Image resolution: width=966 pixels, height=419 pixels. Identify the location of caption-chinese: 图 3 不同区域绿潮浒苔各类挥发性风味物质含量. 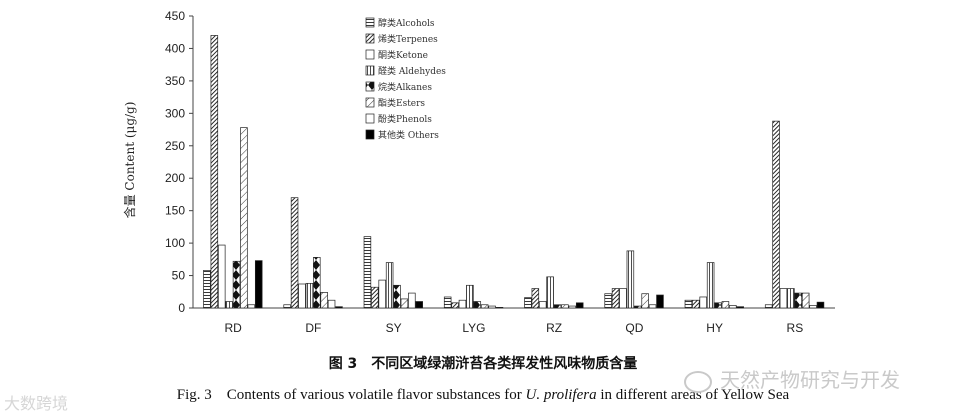
(483, 364).